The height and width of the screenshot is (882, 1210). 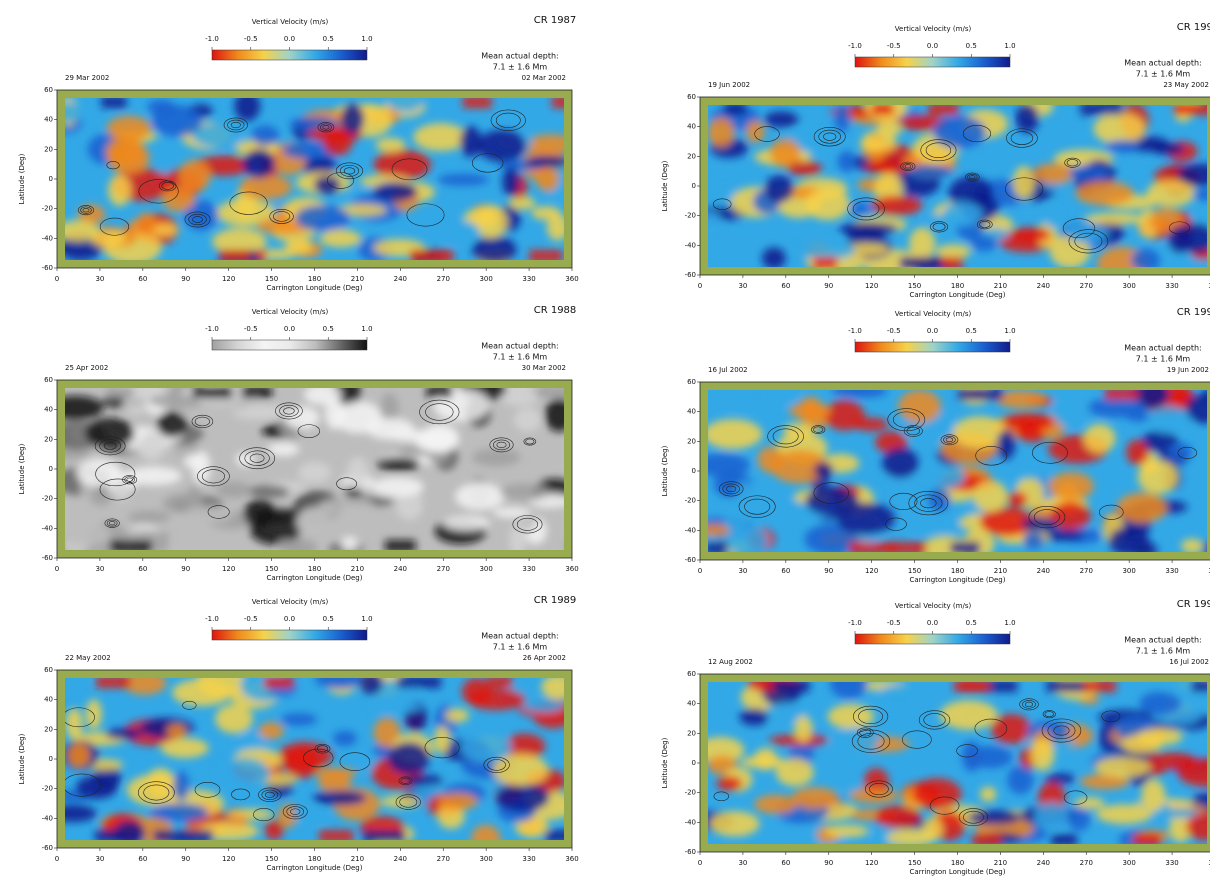 What do you see at coordinates (544, 368) in the screenshot?
I see `date-right: 30 Mar 2002` at bounding box center [544, 368].